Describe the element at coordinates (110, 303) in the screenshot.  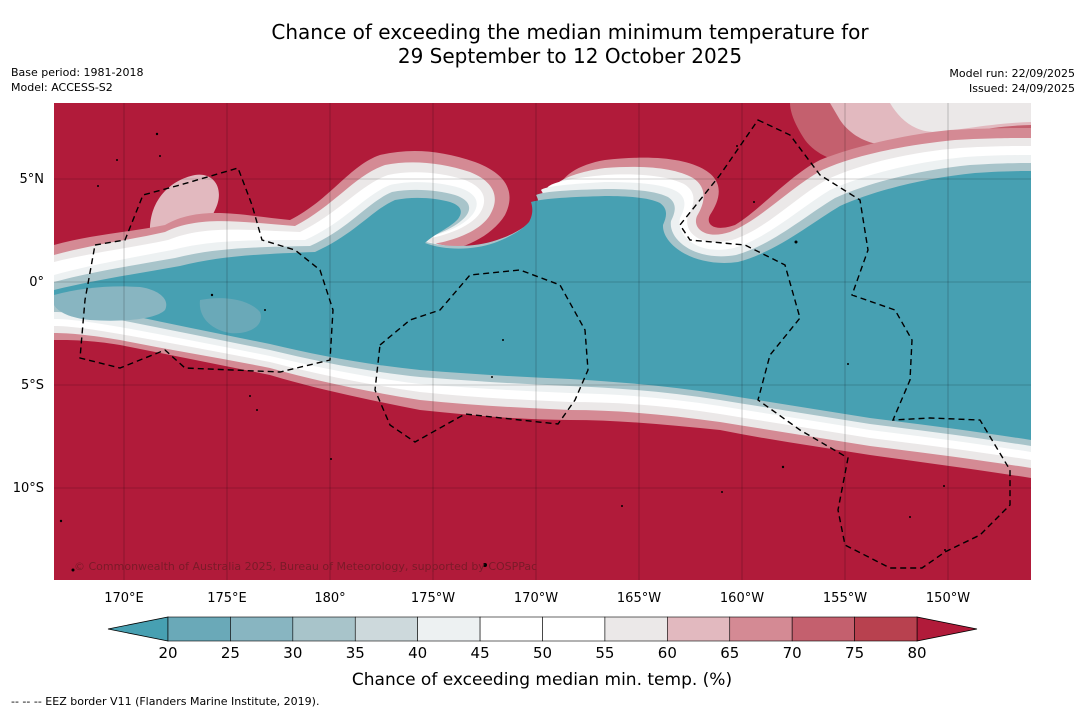
I see `contour-30-west` at that location.